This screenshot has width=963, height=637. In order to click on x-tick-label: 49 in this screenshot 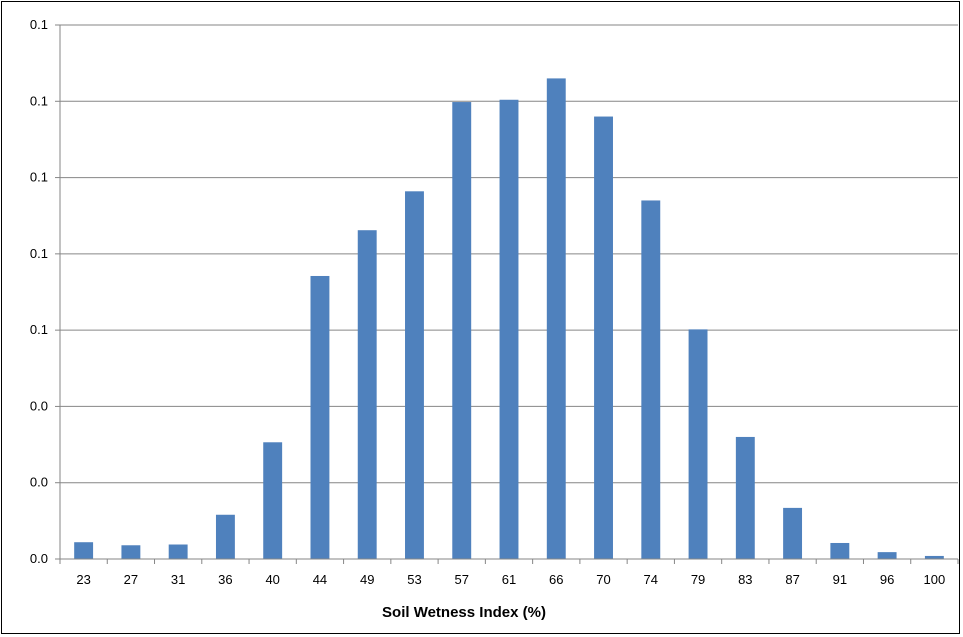, I will do `click(367, 579)`.